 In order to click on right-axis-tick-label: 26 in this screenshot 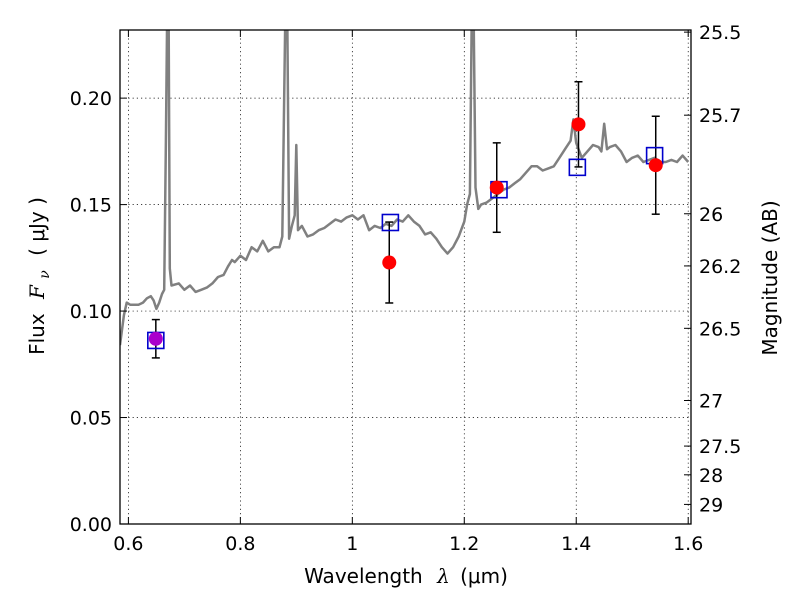, I will do `click(711, 215)`.